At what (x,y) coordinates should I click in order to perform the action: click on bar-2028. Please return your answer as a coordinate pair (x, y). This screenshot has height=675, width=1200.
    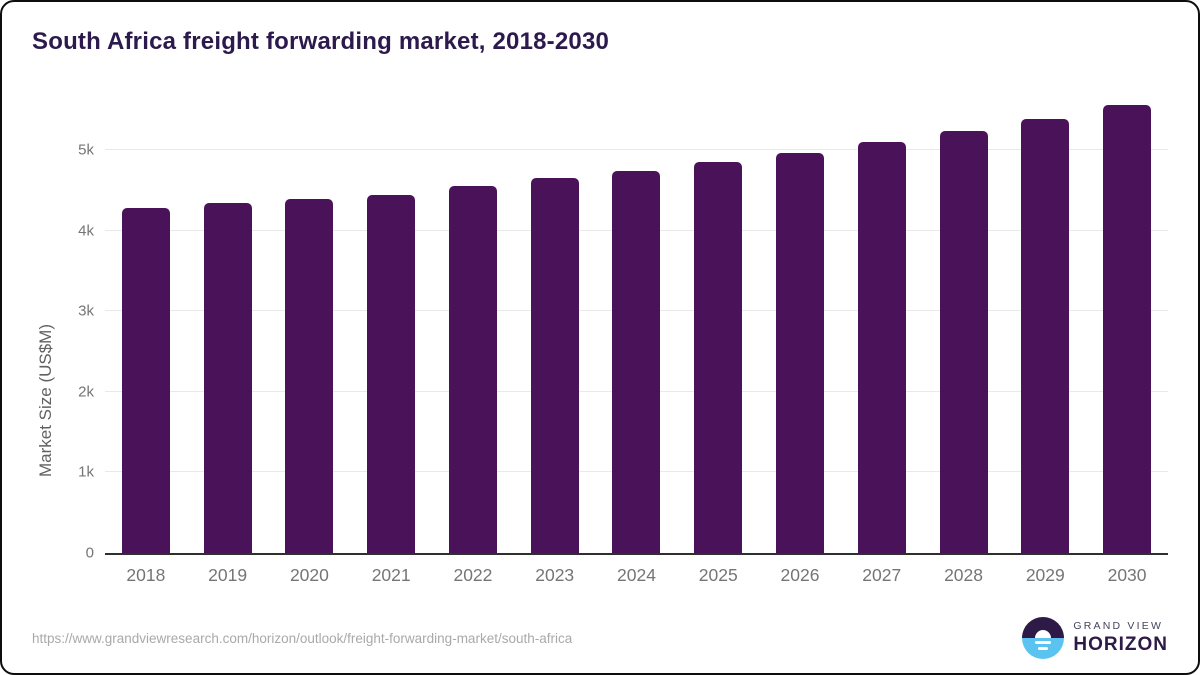
    Looking at the image, I should click on (963, 342).